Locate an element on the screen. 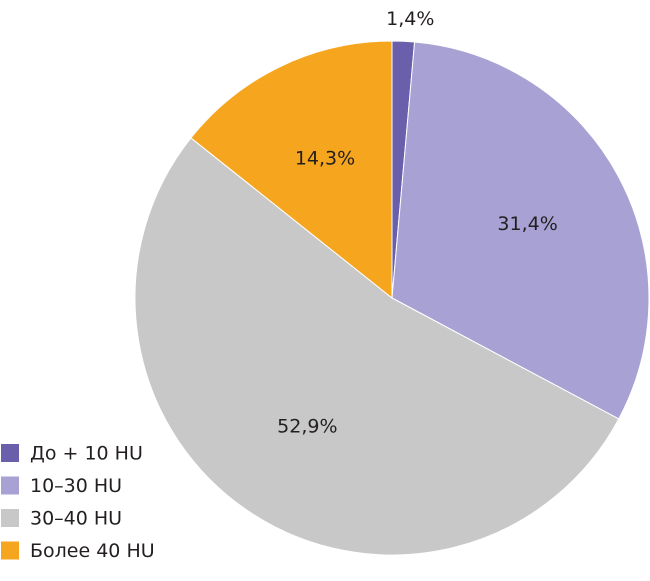  data-label: 1,4% is located at coordinates (410, 19).